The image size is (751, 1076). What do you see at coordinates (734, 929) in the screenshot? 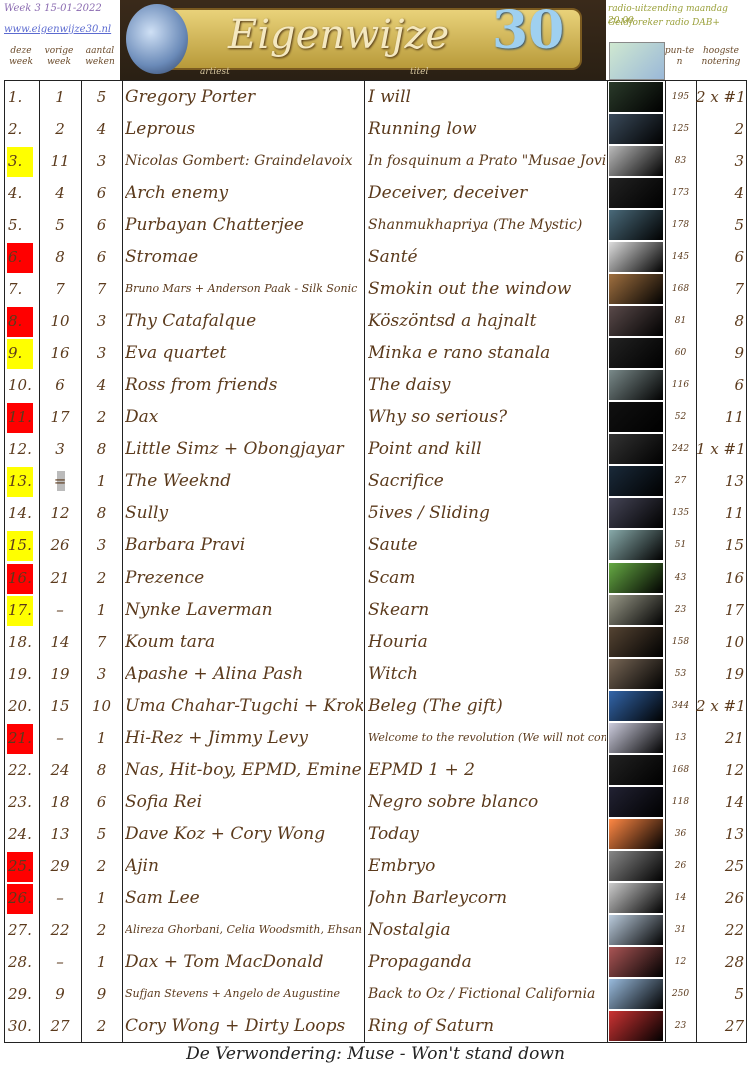
I see `highest-position: 22` at bounding box center [734, 929].